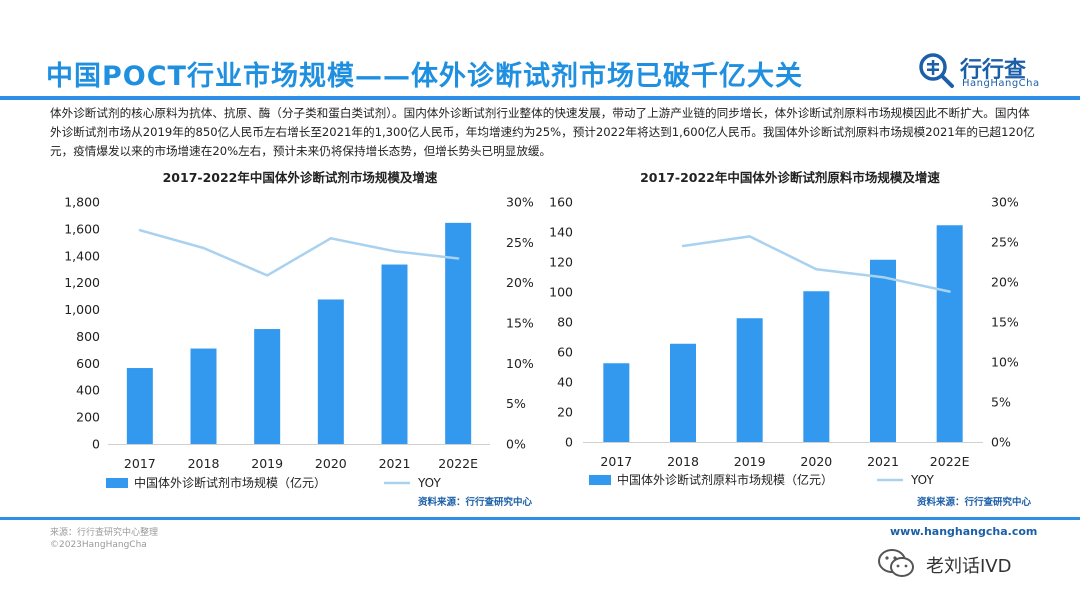  Describe the element at coordinates (88, 336) in the screenshot. I see `y-tick-label: 800` at that location.